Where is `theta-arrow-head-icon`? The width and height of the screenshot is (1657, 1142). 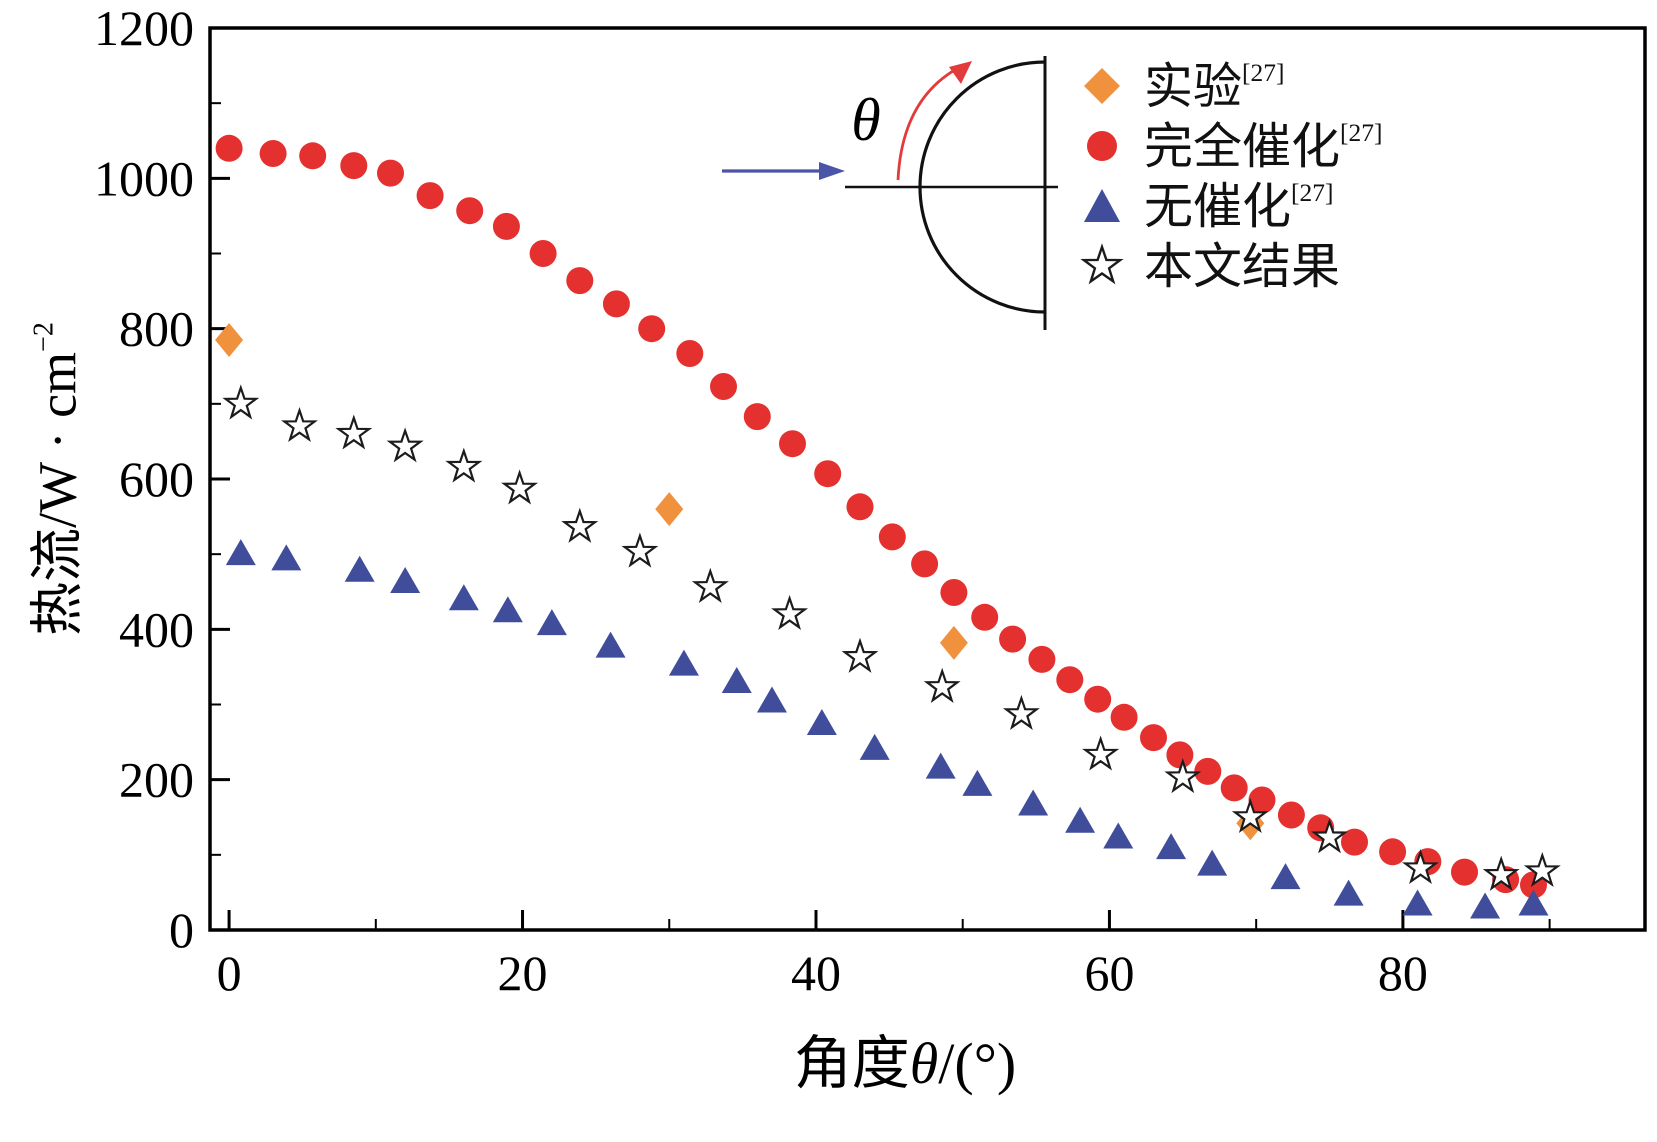 theta-arrow-head-icon is located at coordinates (960, 72).